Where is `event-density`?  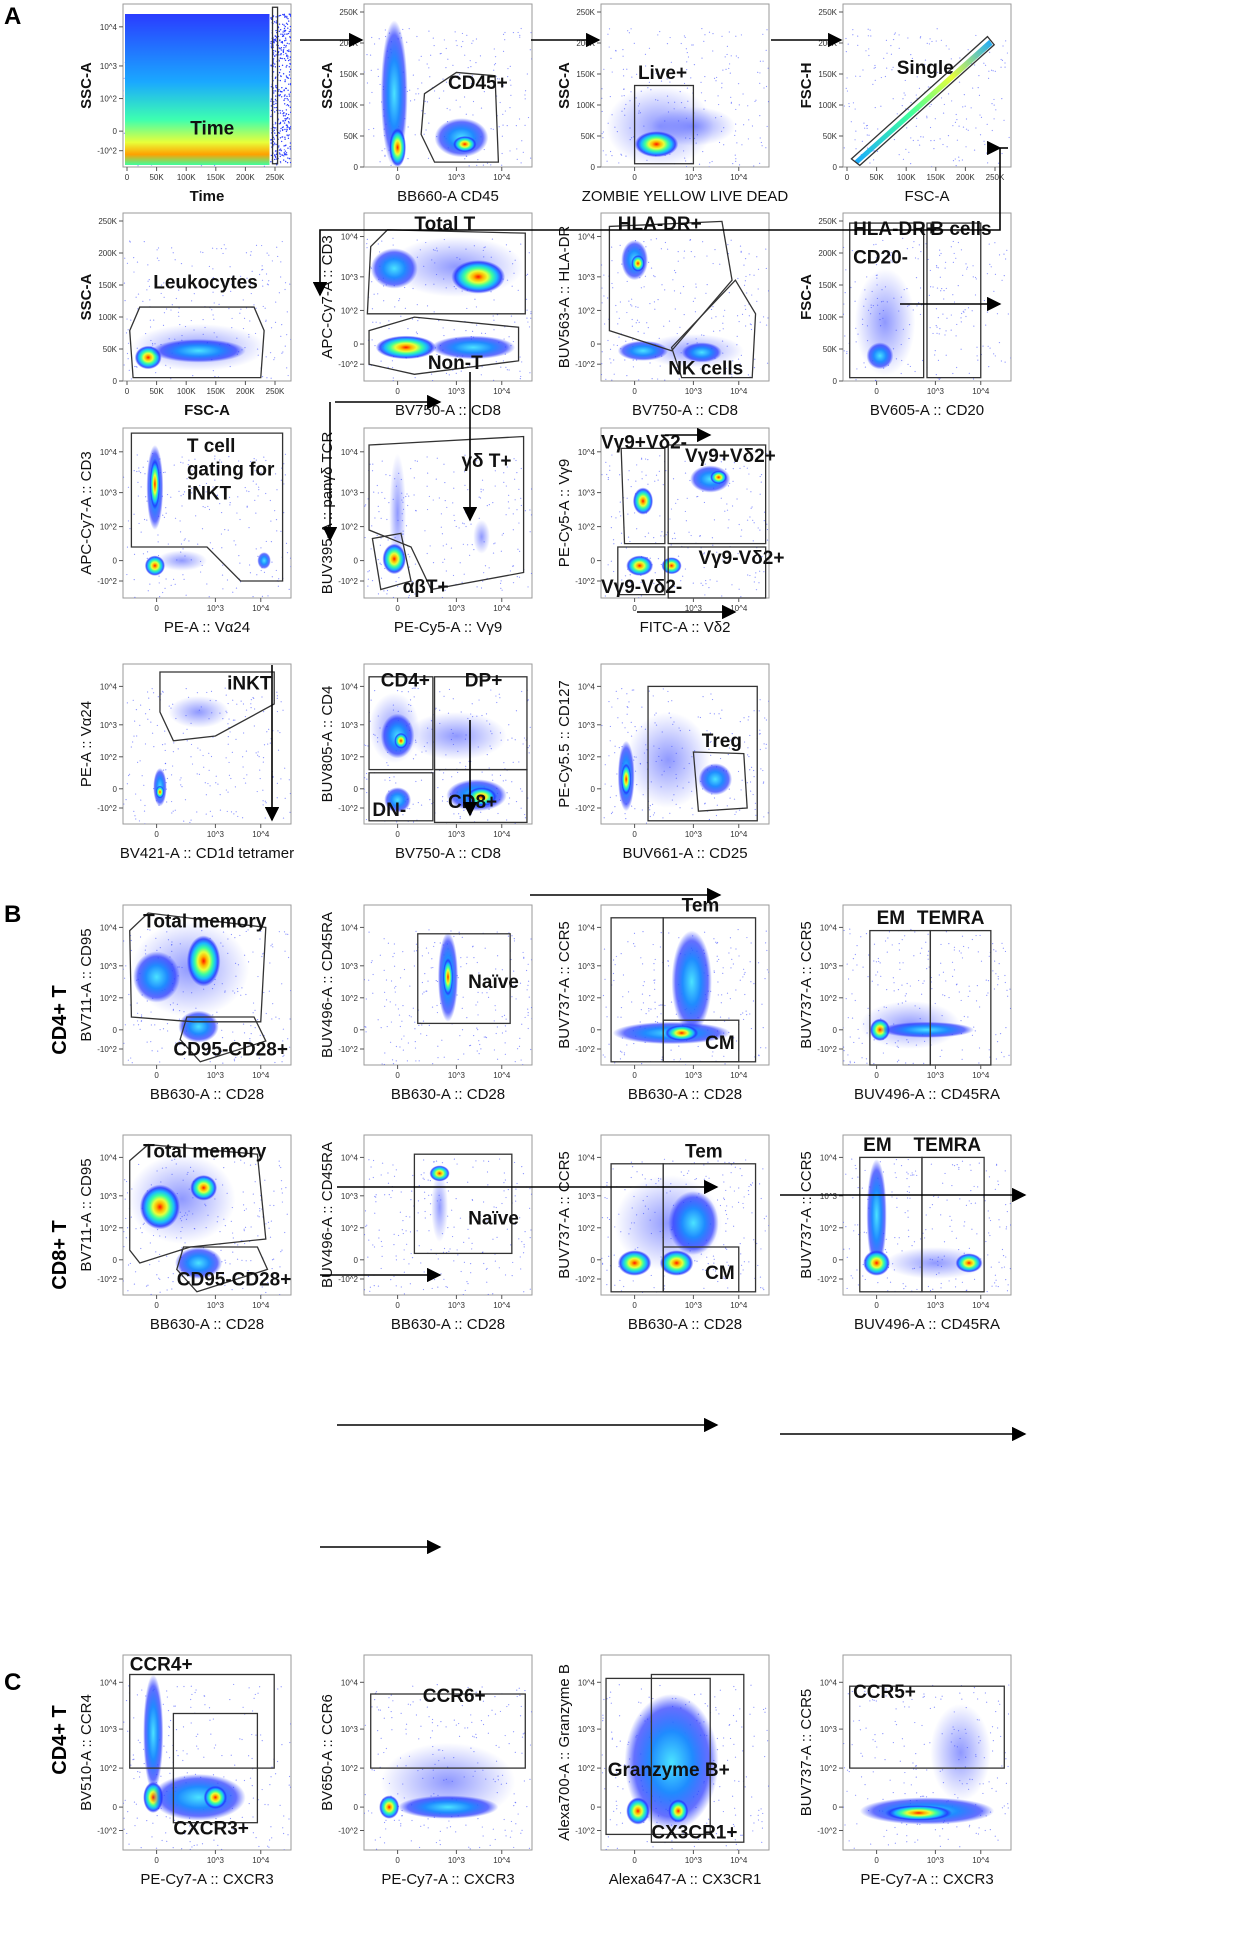 event-density is located at coordinates (685, 525).